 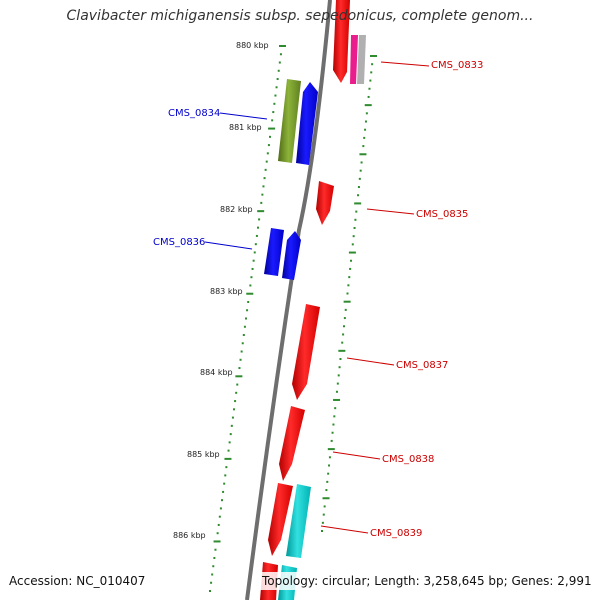 I want to click on kbp-label: 883 kbp, so click(x=226, y=291).